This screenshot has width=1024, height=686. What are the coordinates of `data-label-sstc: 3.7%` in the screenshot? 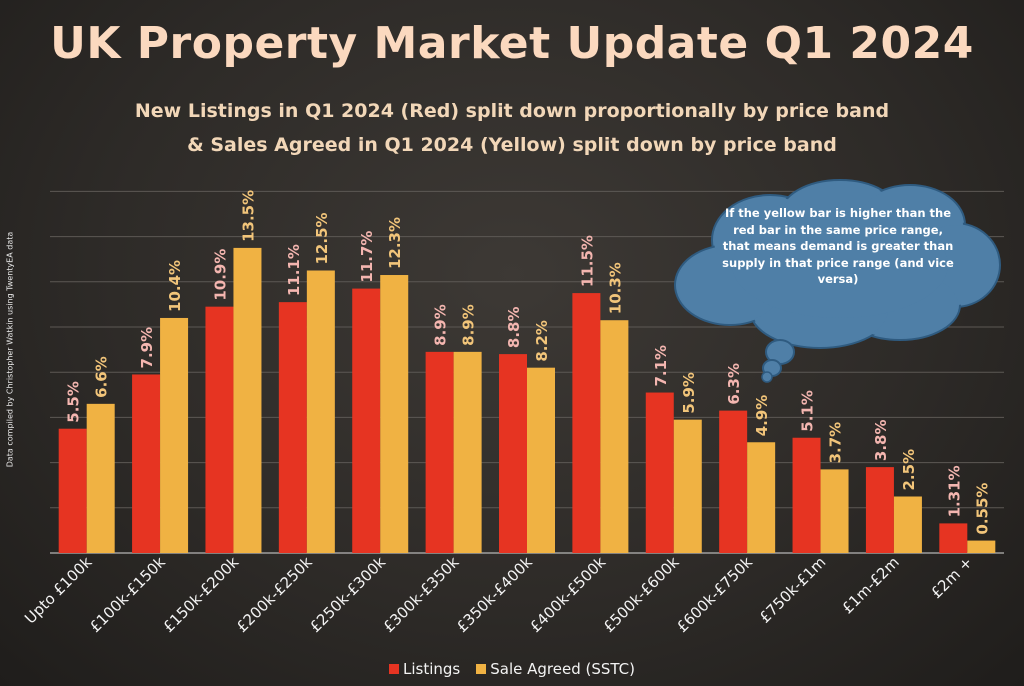 It's located at (836, 443).